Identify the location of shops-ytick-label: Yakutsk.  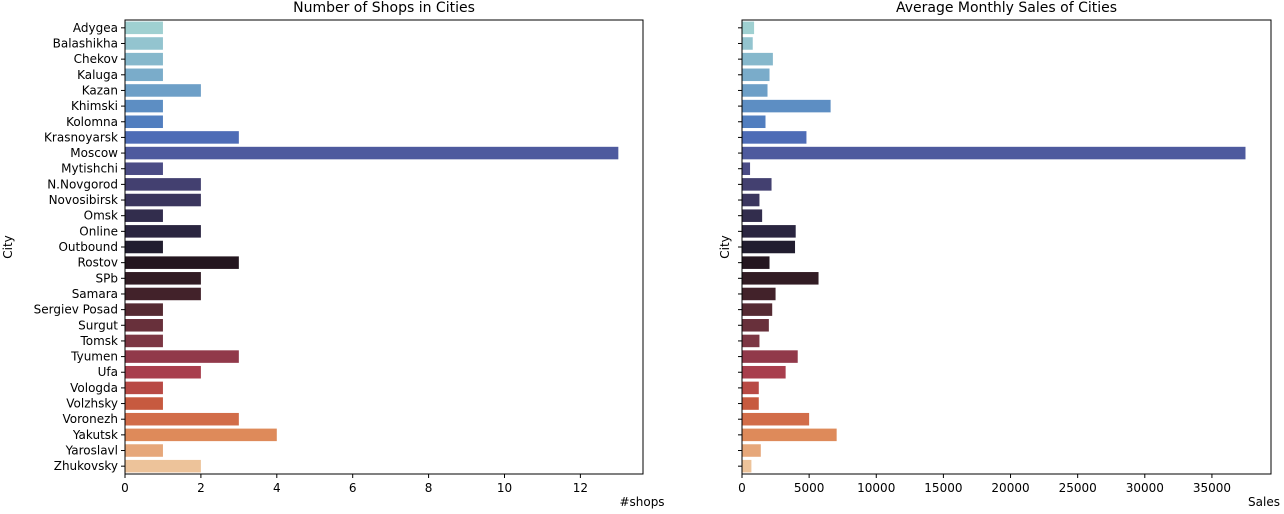
(95, 435).